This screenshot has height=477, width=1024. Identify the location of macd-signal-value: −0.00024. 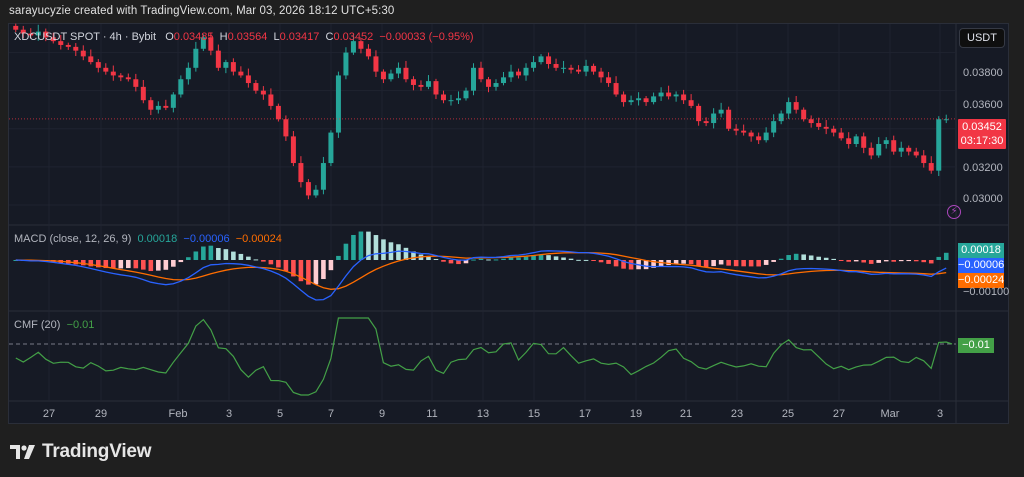
(258, 239).